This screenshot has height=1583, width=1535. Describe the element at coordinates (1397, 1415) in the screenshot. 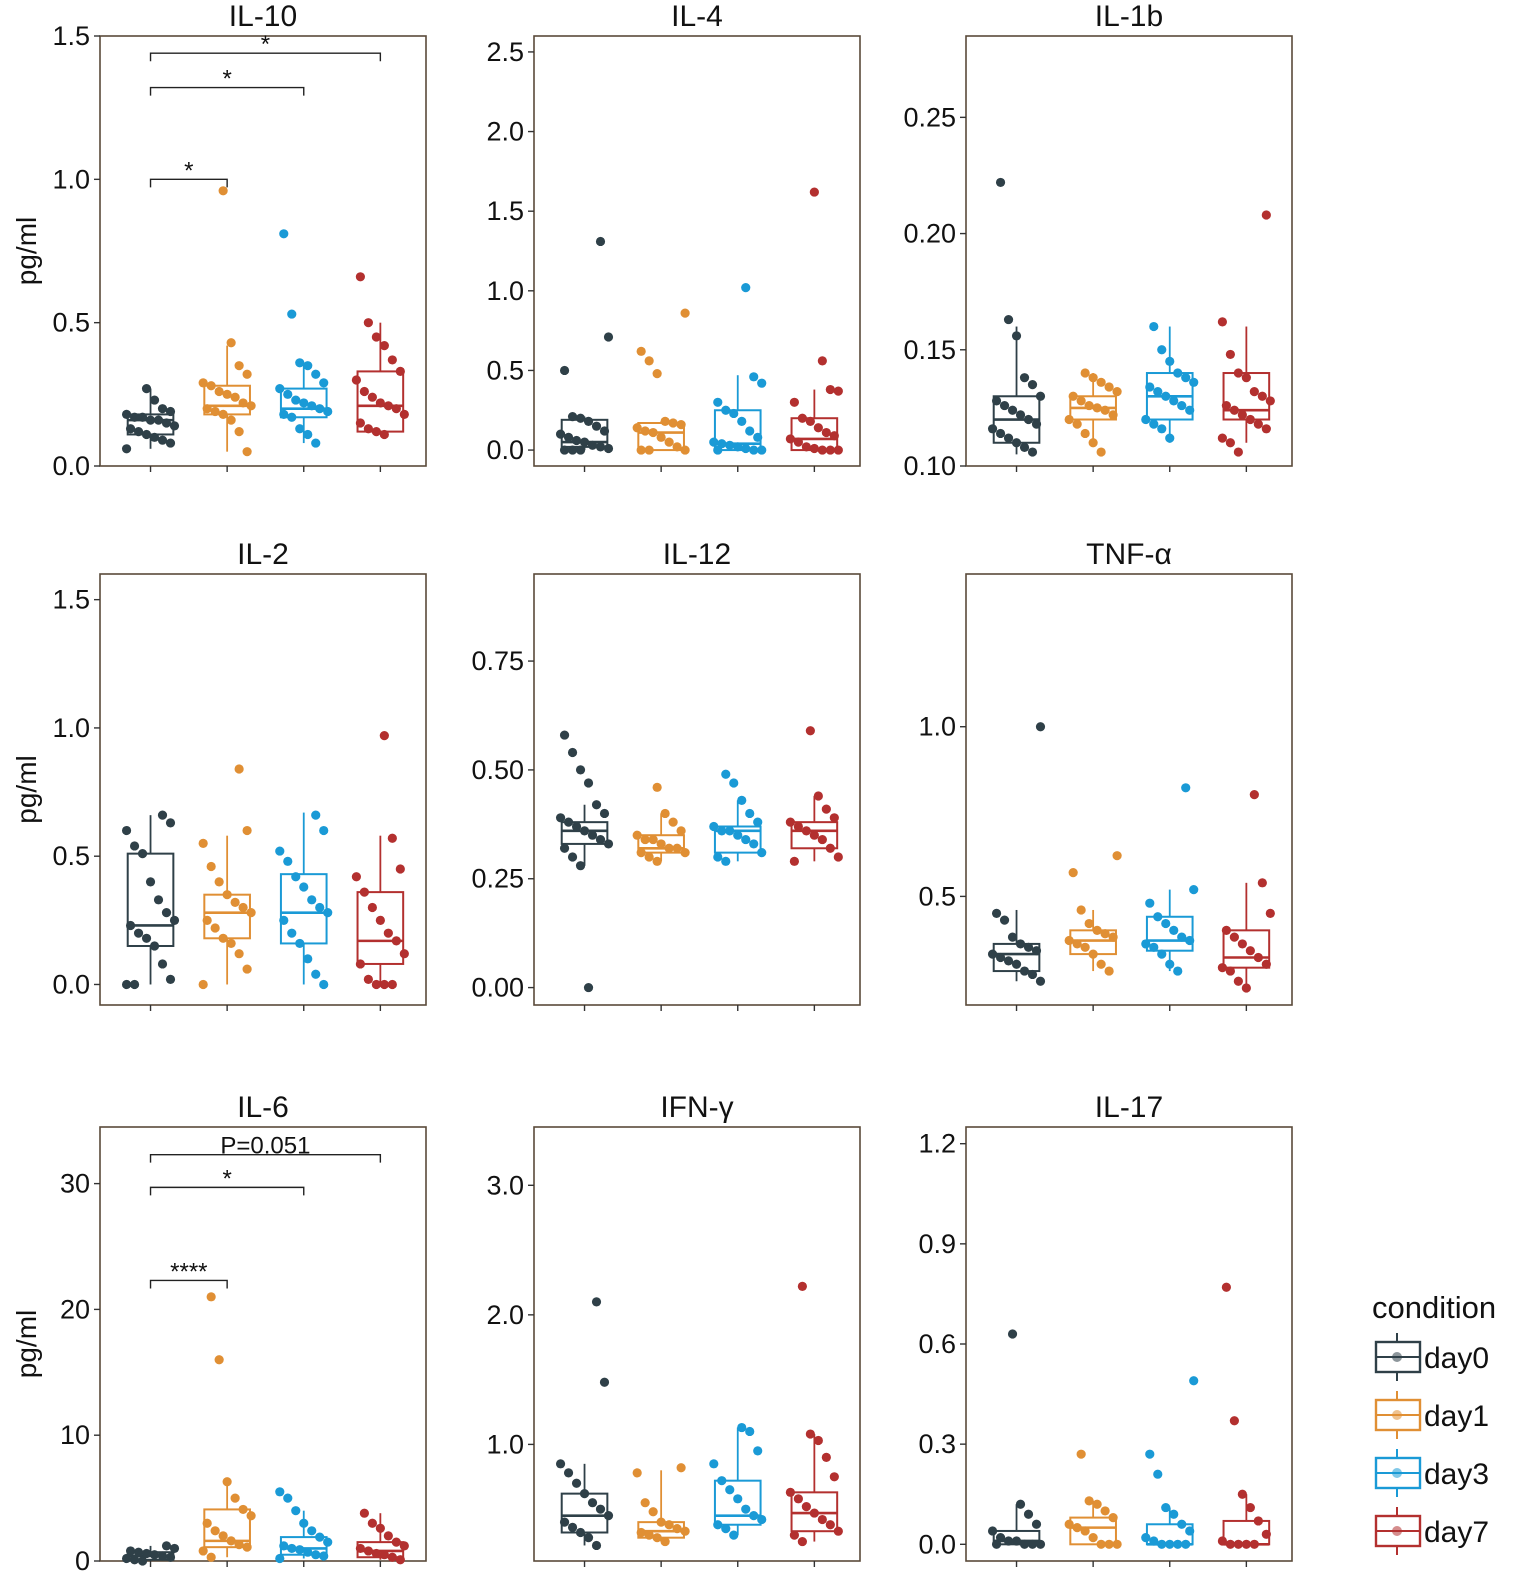

I see `legend-key-point` at that location.